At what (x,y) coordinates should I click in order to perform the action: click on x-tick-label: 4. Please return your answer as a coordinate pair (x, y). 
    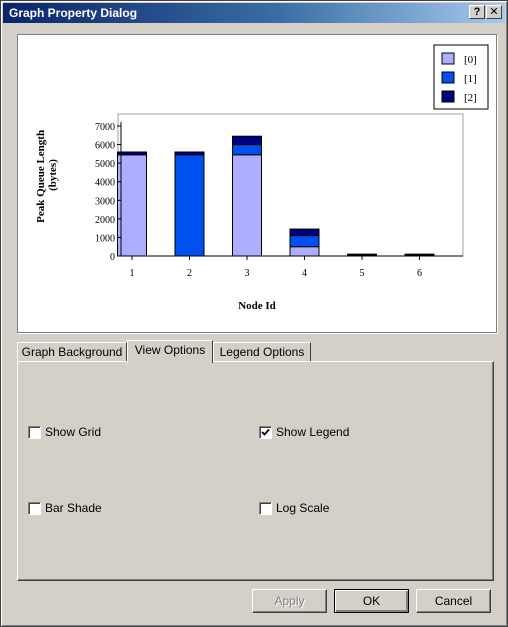
    Looking at the image, I should click on (304, 273).